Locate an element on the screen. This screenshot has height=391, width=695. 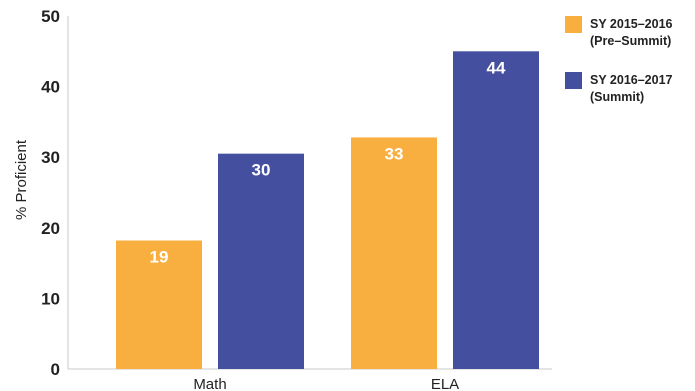
y-tick-label: 40 is located at coordinates (50, 87).